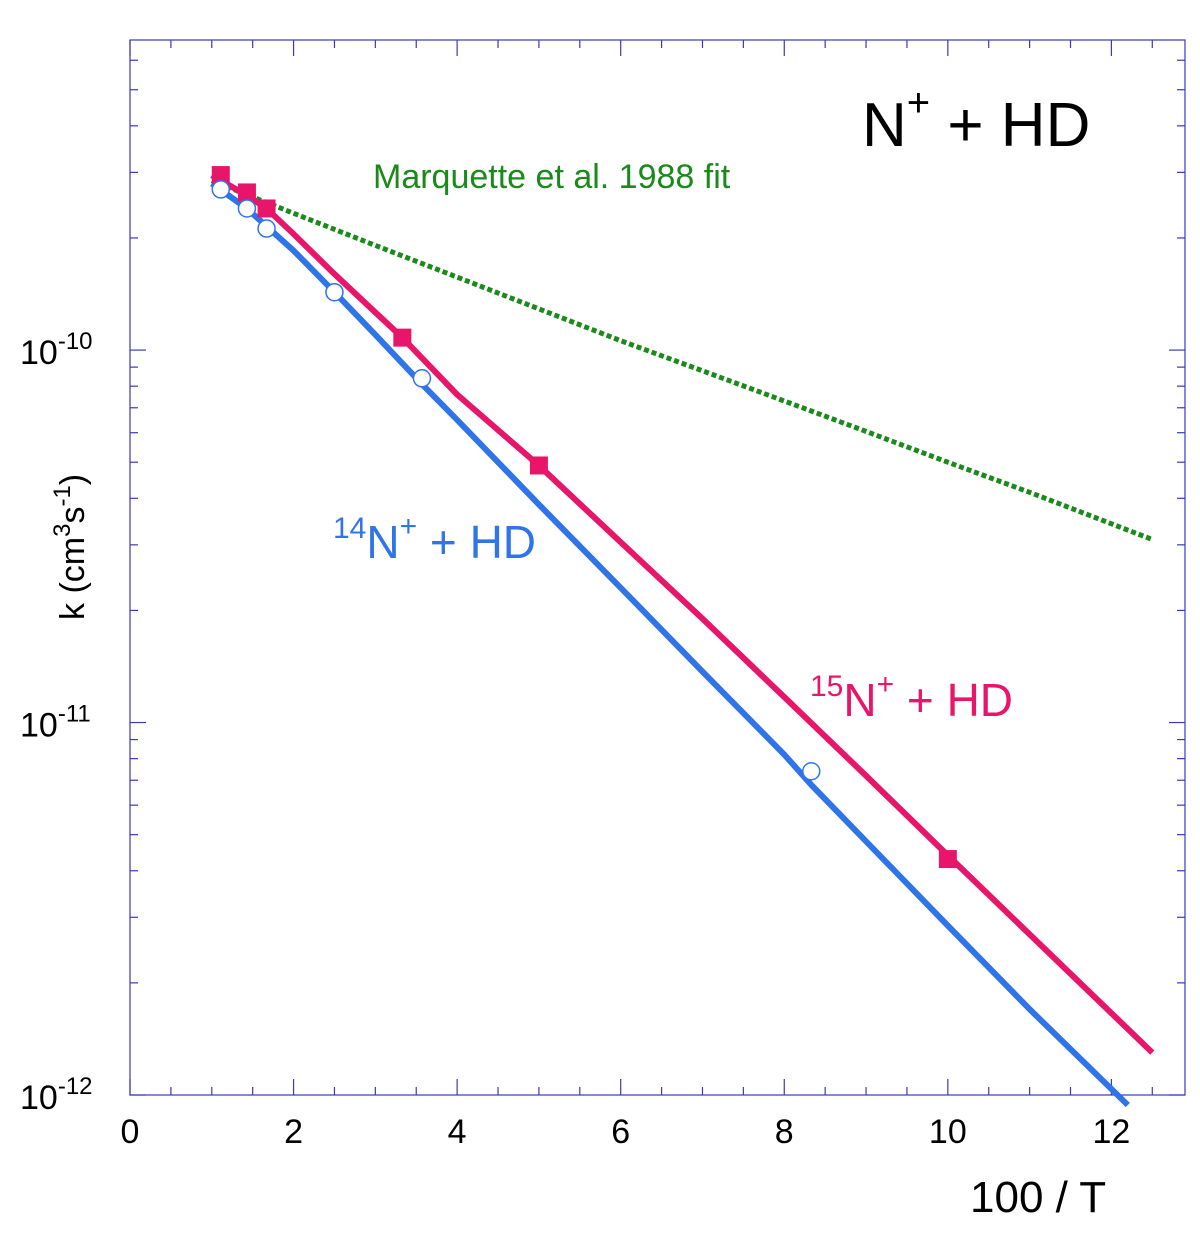  I want to click on marquette-fit-label: Marquette et al. 1988 fit, so click(552, 177).